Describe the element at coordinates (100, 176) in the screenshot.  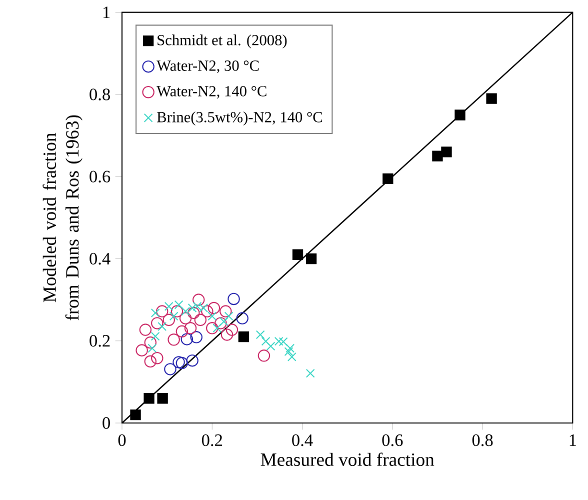
I see `y-tick-label: 0.6` at that location.